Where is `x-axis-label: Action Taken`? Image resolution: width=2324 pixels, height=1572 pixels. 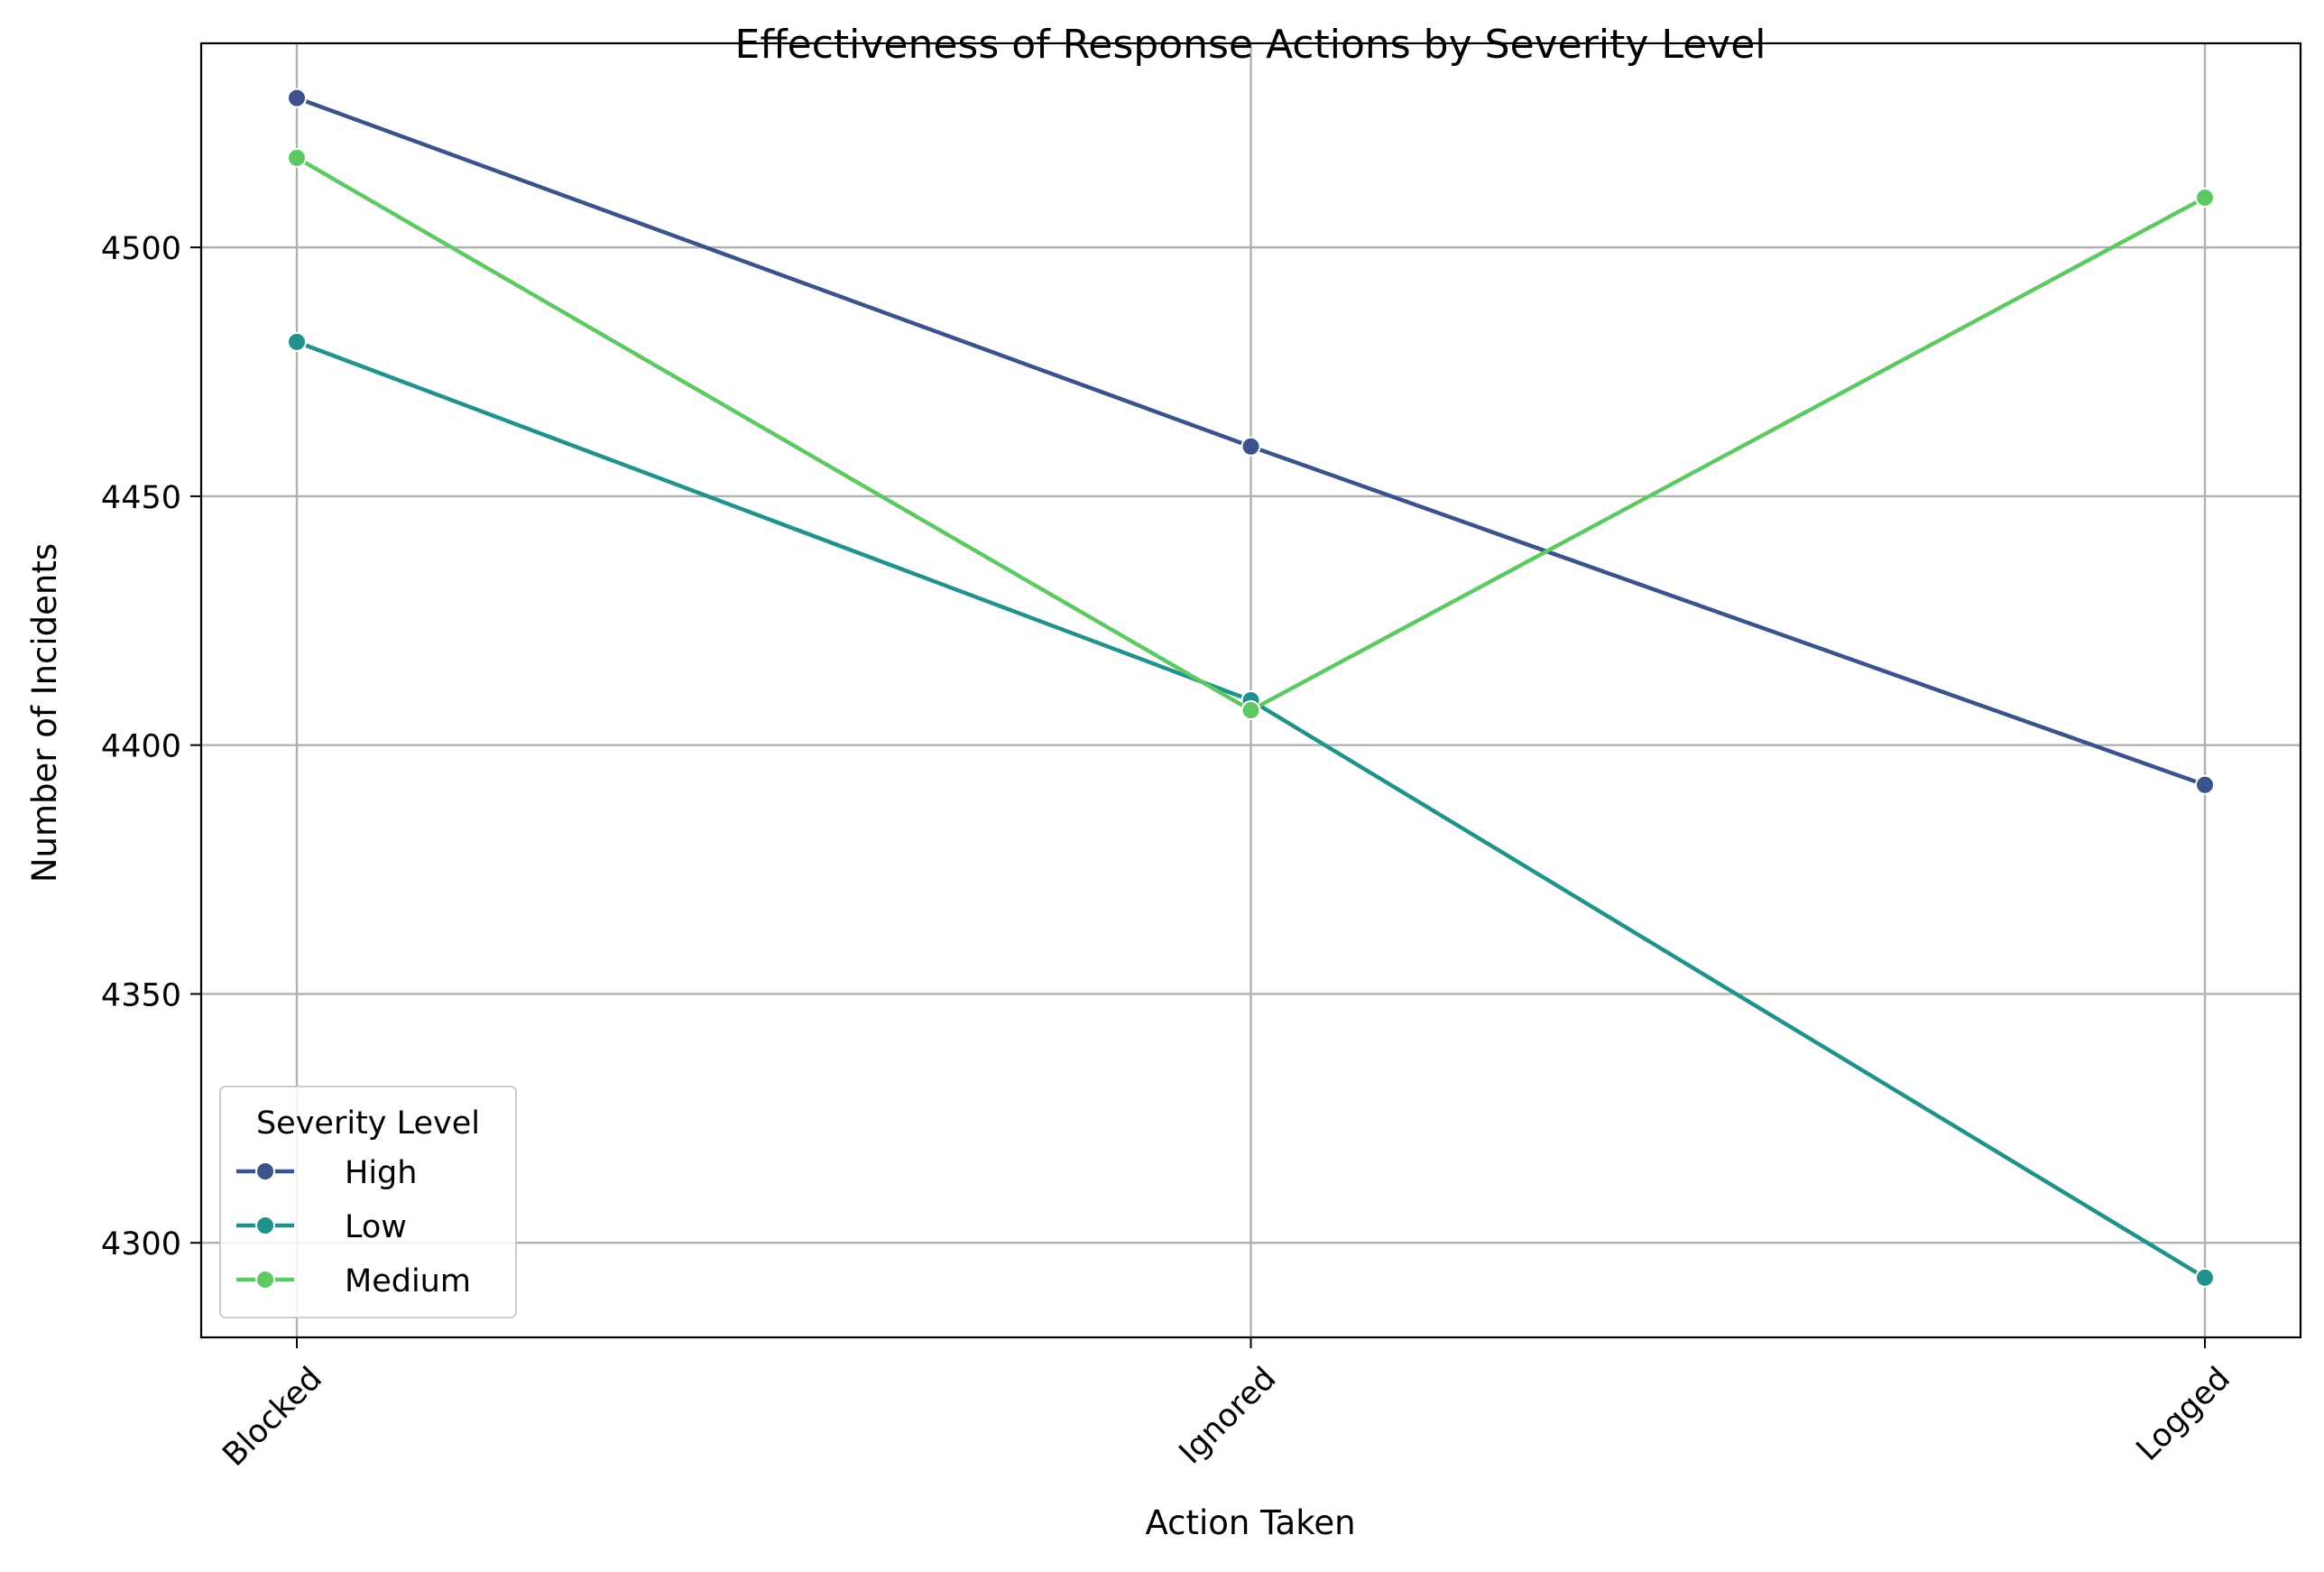
x-axis-label: Action Taken is located at coordinates (1250, 1522).